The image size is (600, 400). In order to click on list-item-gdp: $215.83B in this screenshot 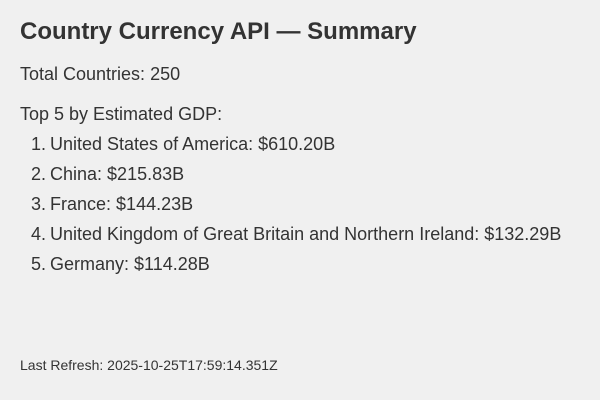, I will do `click(146, 174)`.